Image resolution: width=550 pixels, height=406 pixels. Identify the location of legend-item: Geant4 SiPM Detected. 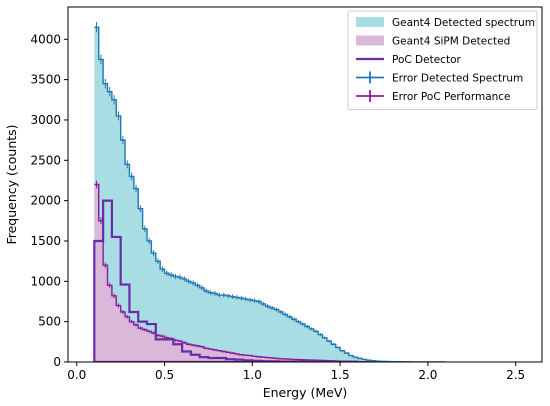
(433, 41).